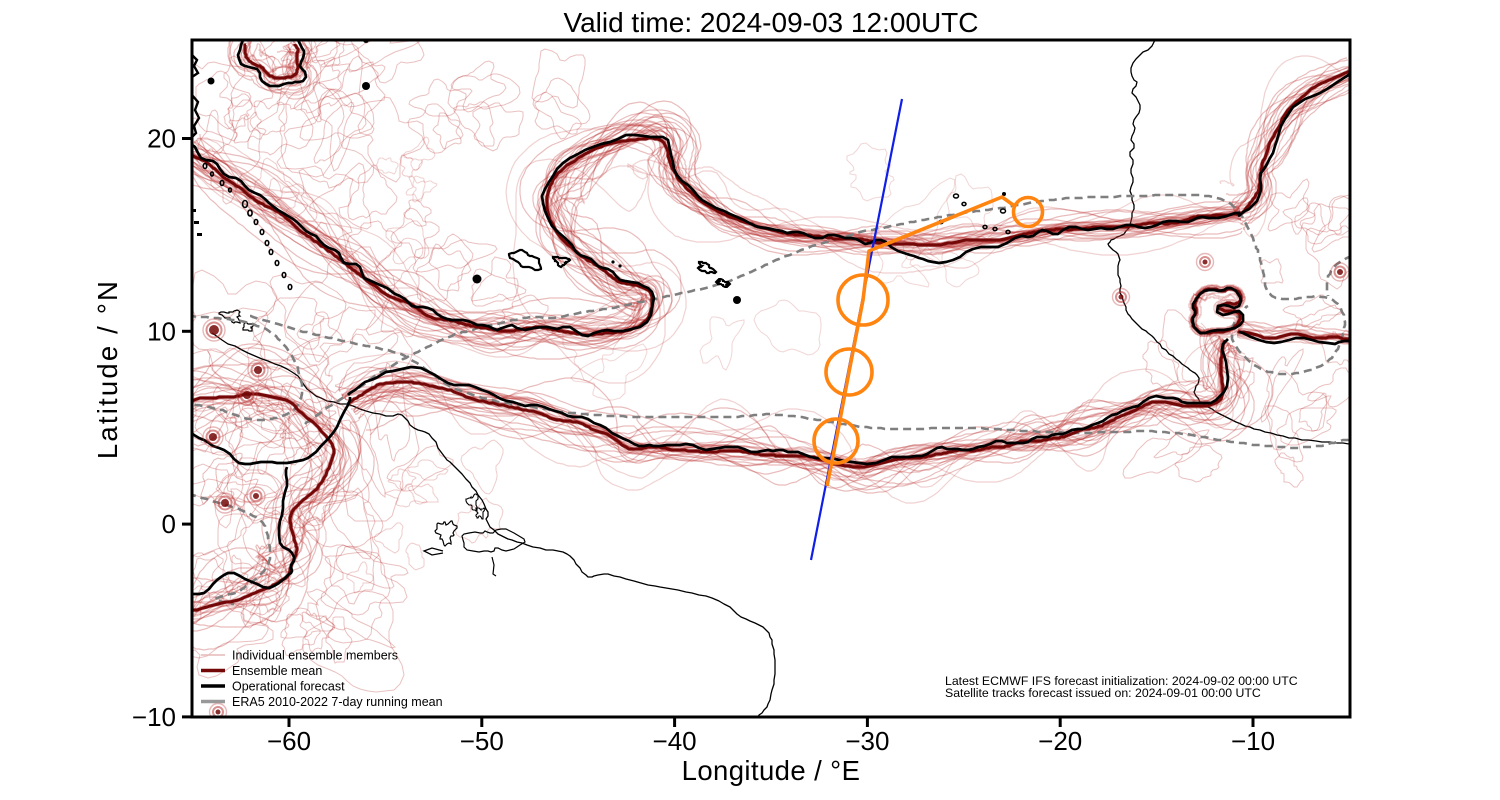  I want to click on svg-text: −20, so click(1060, 741).